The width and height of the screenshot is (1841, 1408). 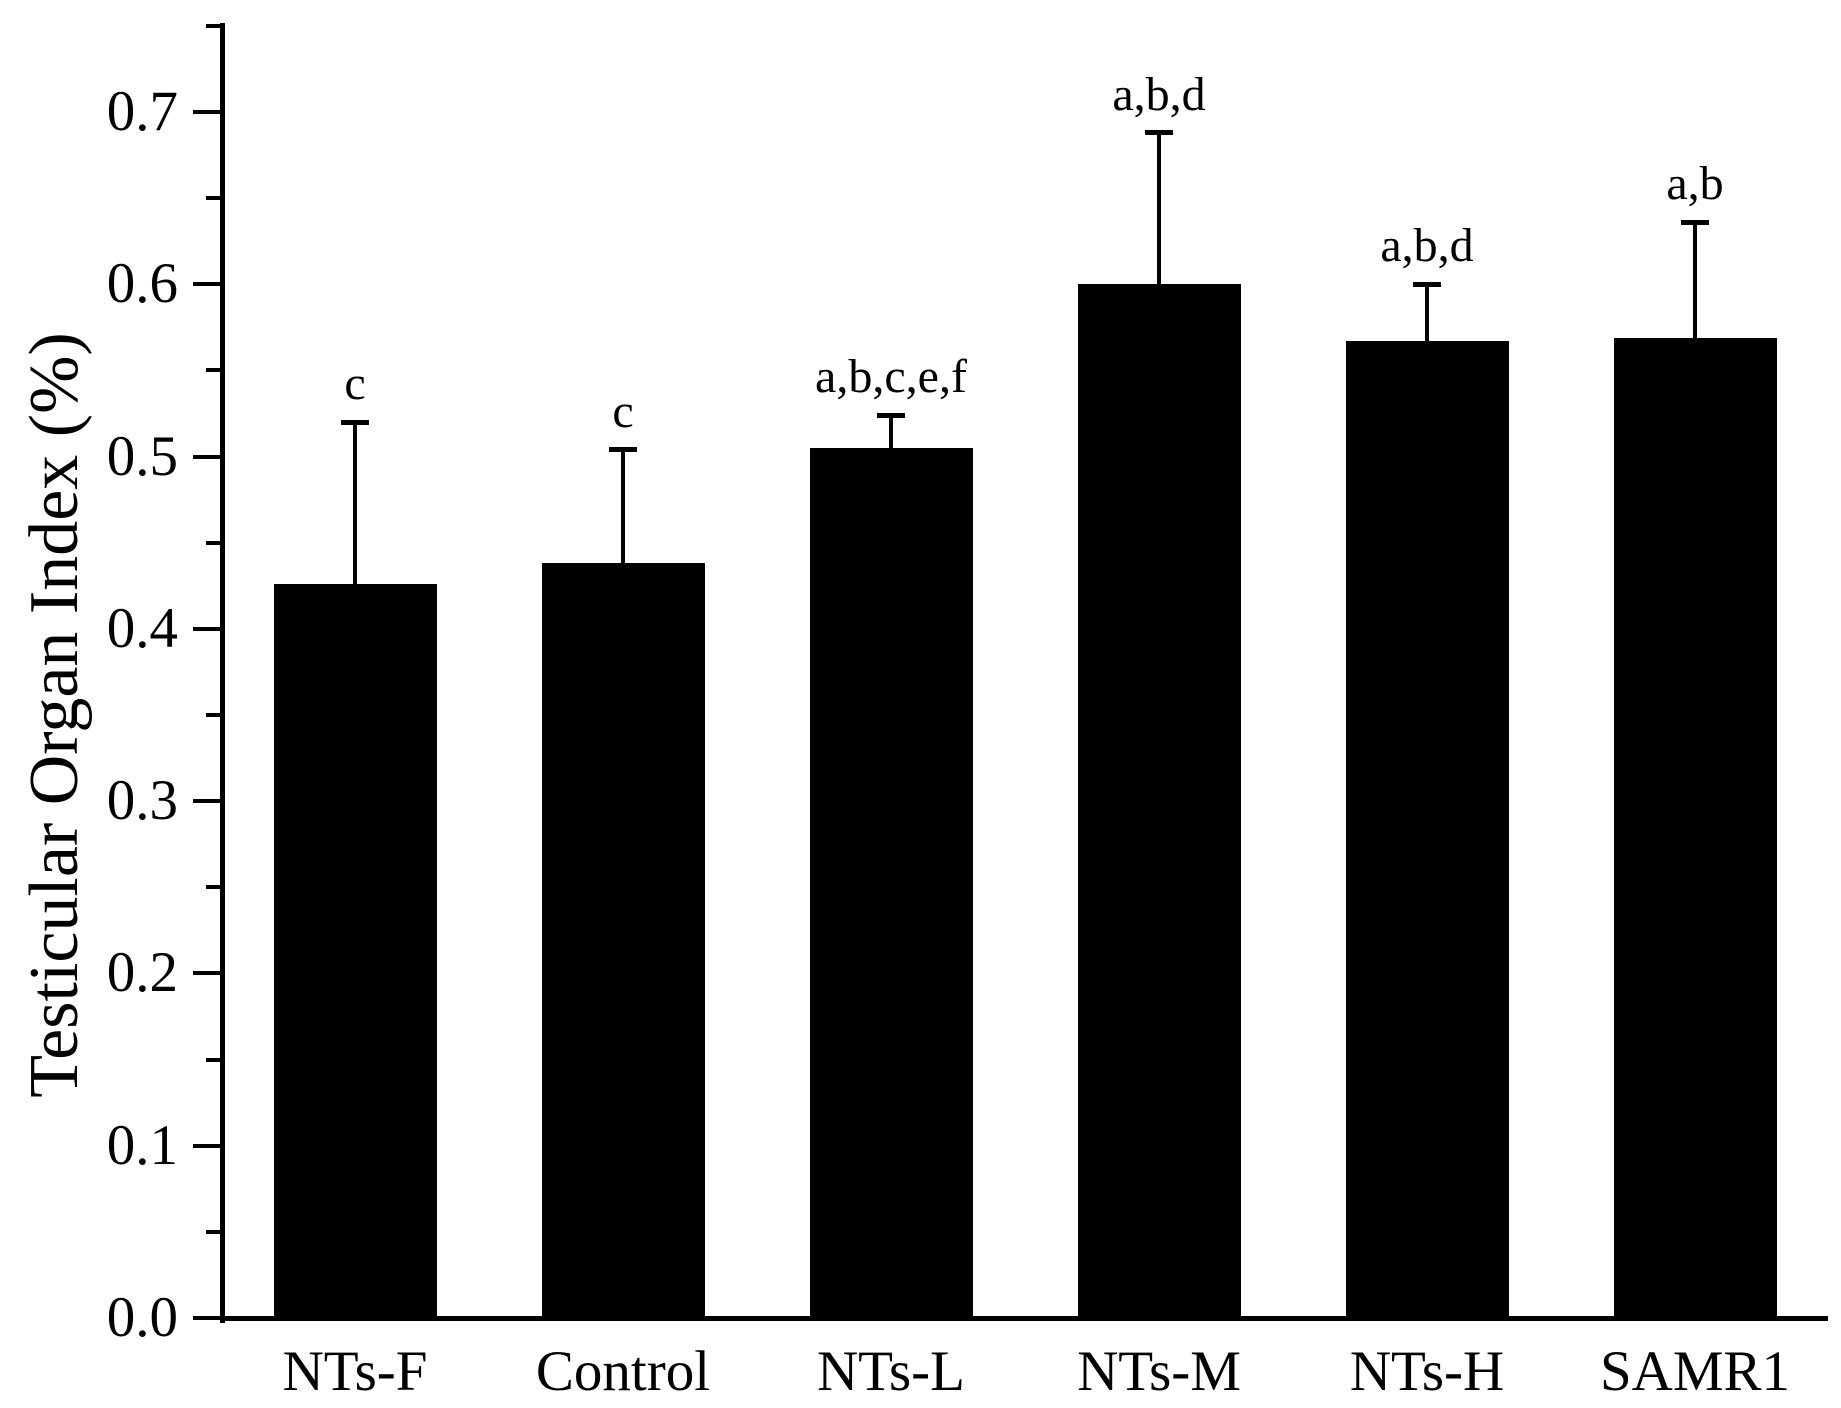 I want to click on y-tick-label: 0.0, so click(x=142, y=1317).